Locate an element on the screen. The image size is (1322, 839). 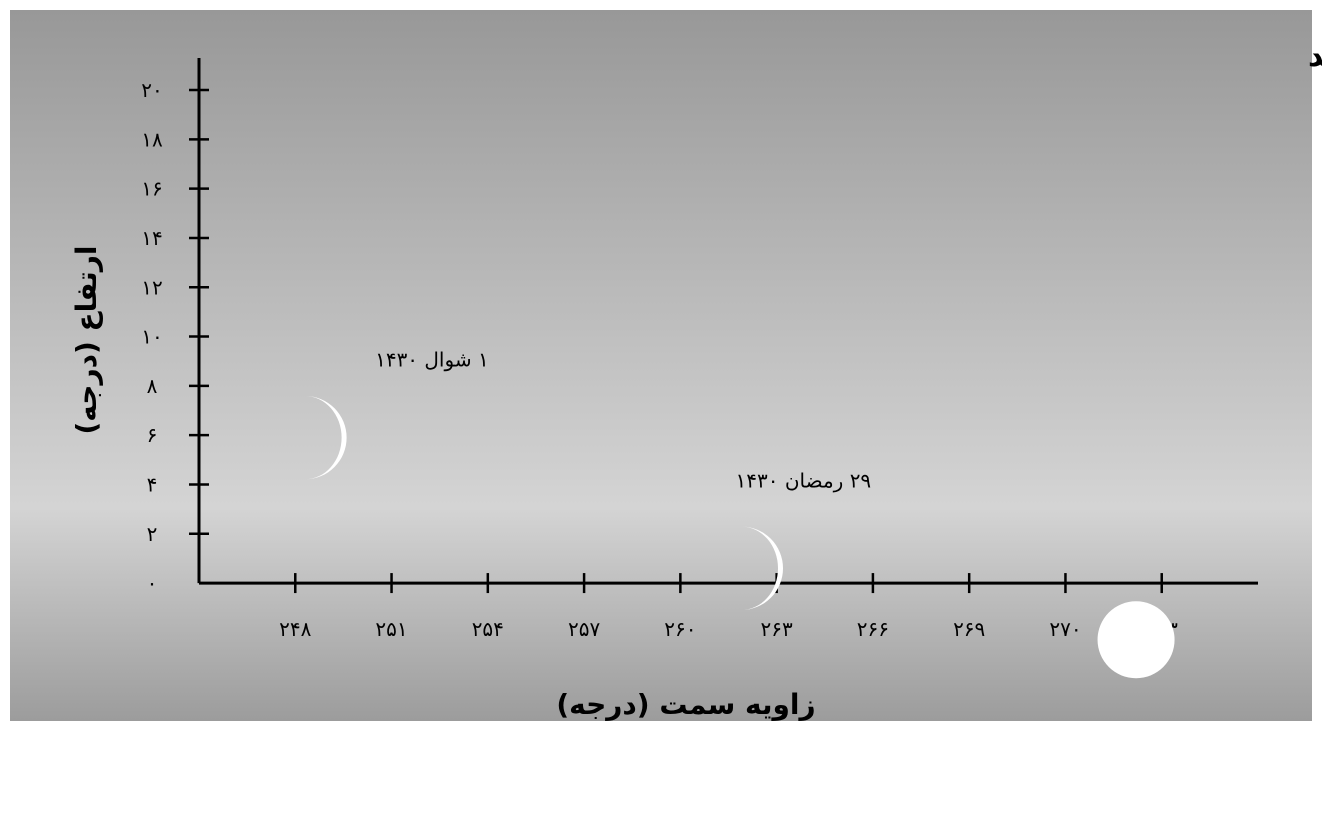
x-tick-label: ۲۶۶ is located at coordinates (873, 629).